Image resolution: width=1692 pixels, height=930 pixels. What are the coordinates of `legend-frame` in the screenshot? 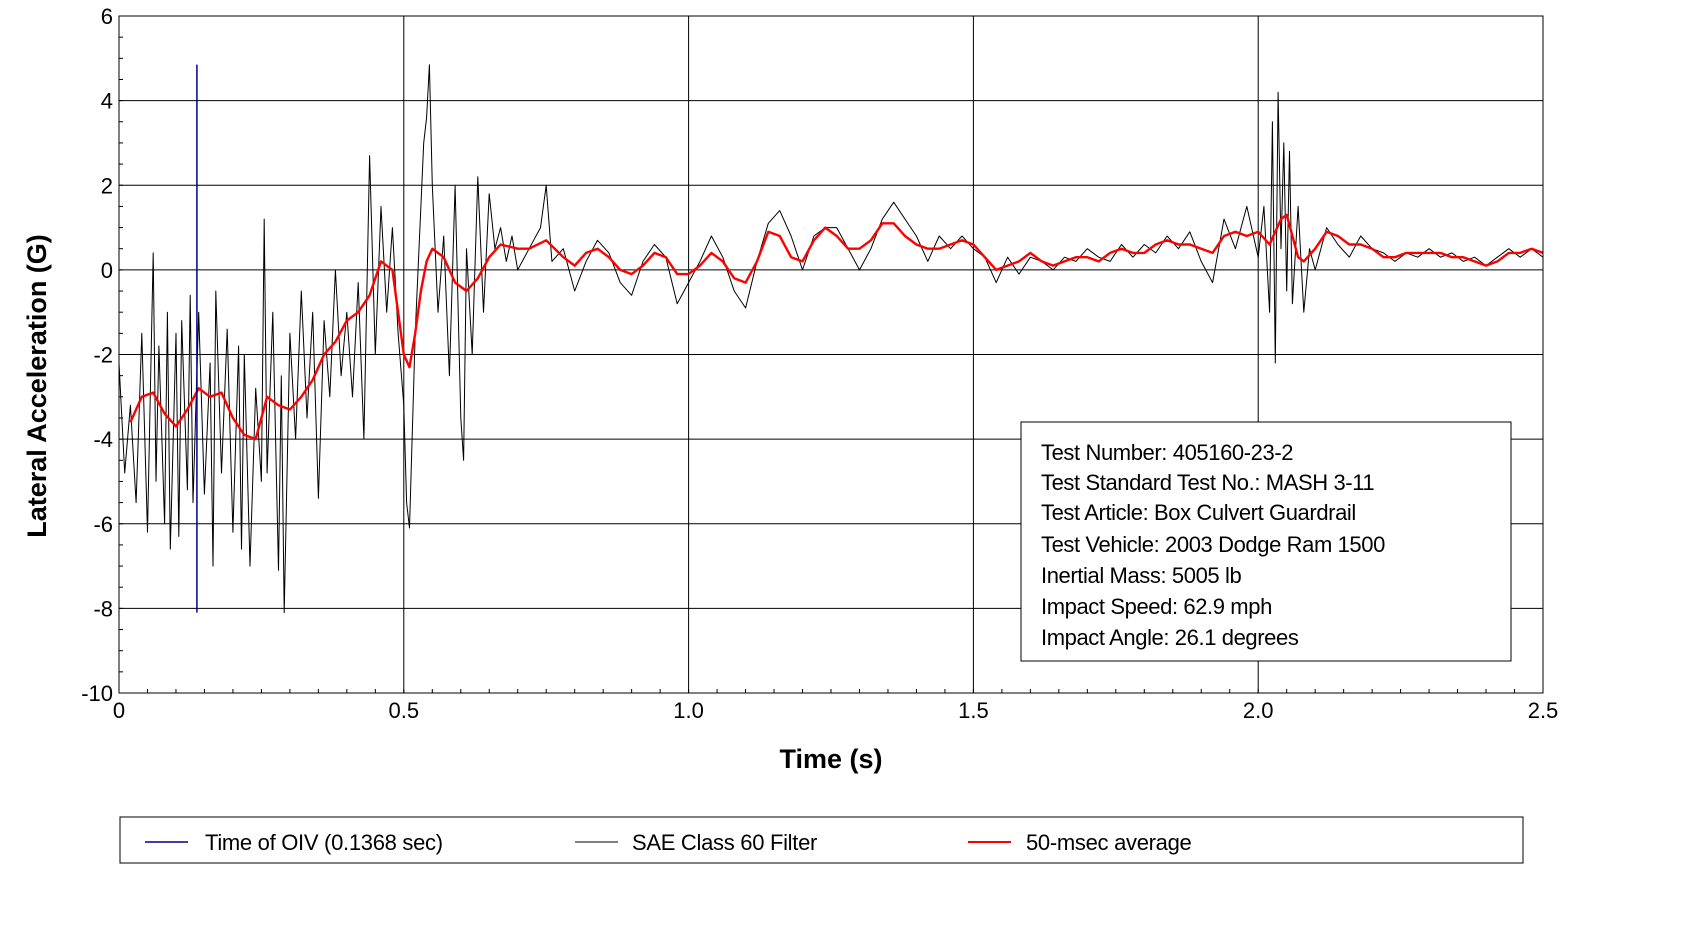 It's located at (821, 840).